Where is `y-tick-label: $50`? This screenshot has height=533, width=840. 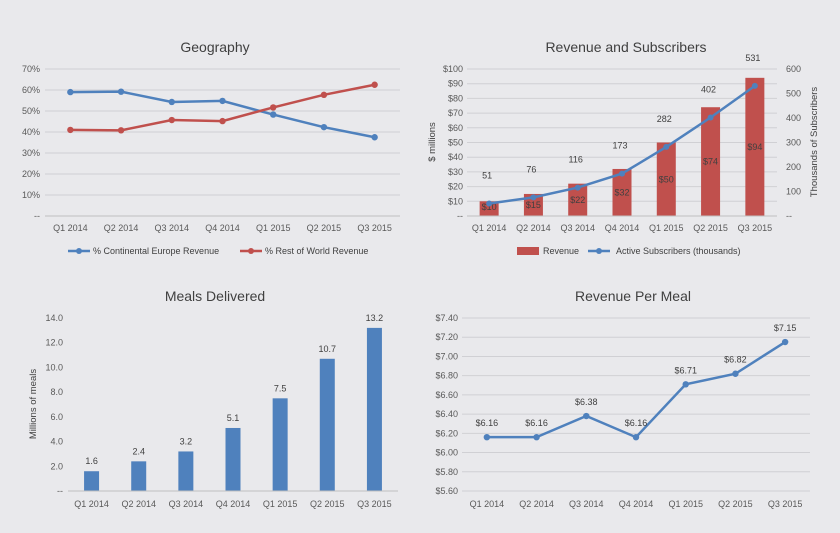
y-tick-label: $50 is located at coordinates (455, 143).